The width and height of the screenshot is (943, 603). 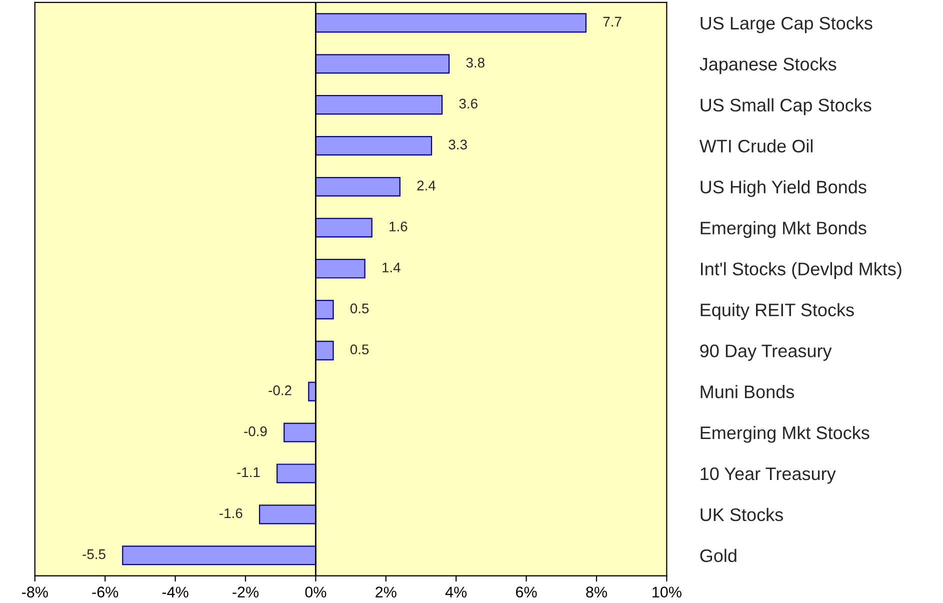 What do you see at coordinates (667, 592) in the screenshot?
I see `x-tick-label: 10%` at bounding box center [667, 592].